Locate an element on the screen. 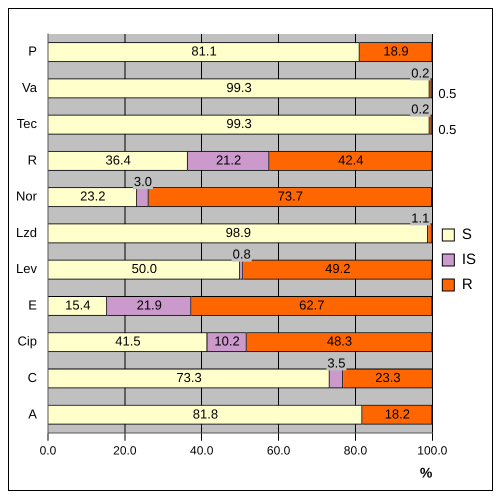 This screenshot has width=499, height=497. x-tick-label: 20.0 is located at coordinates (125, 450).